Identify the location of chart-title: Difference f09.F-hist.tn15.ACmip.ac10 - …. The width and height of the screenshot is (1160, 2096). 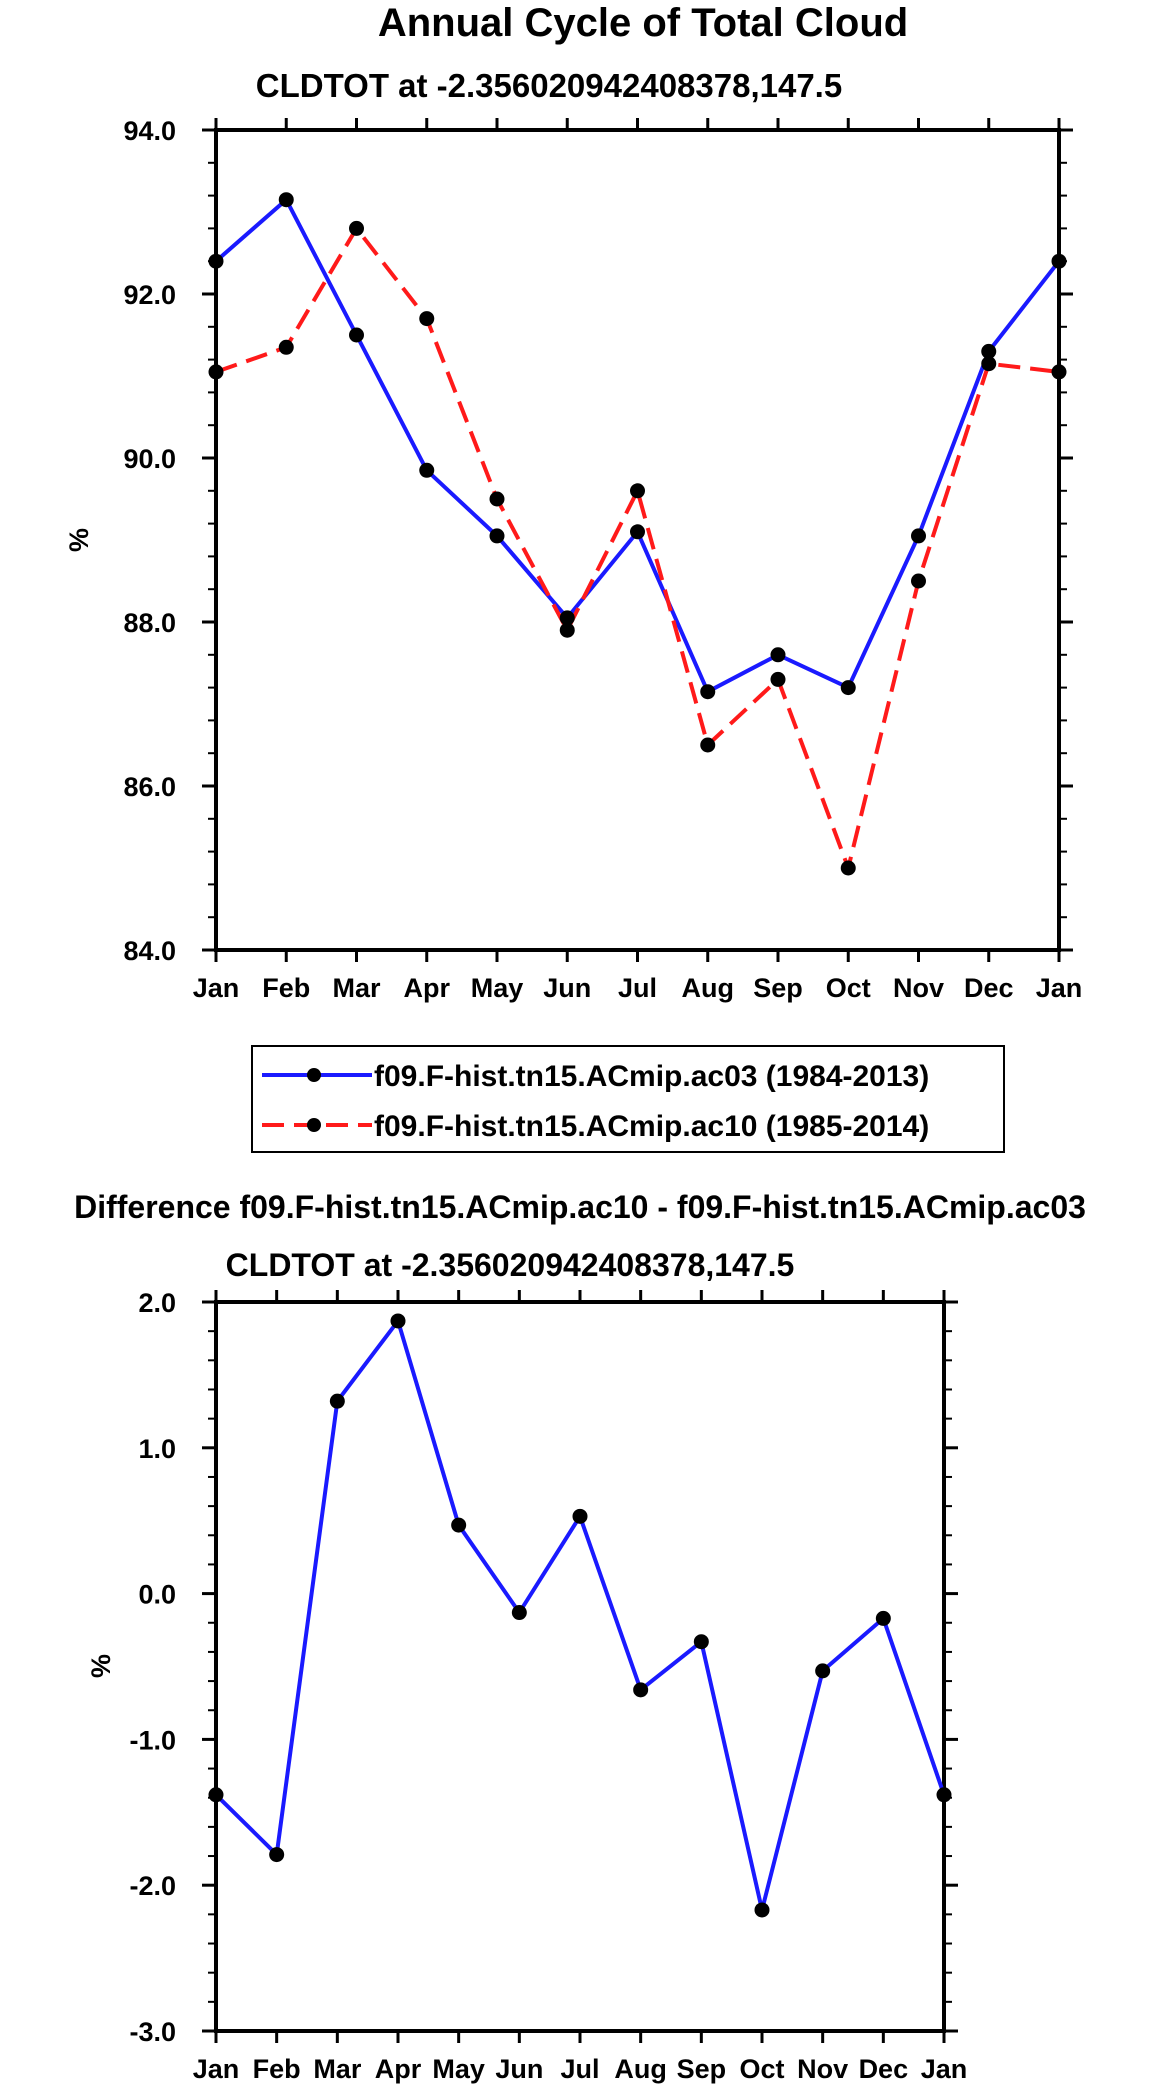
(580, 1207).